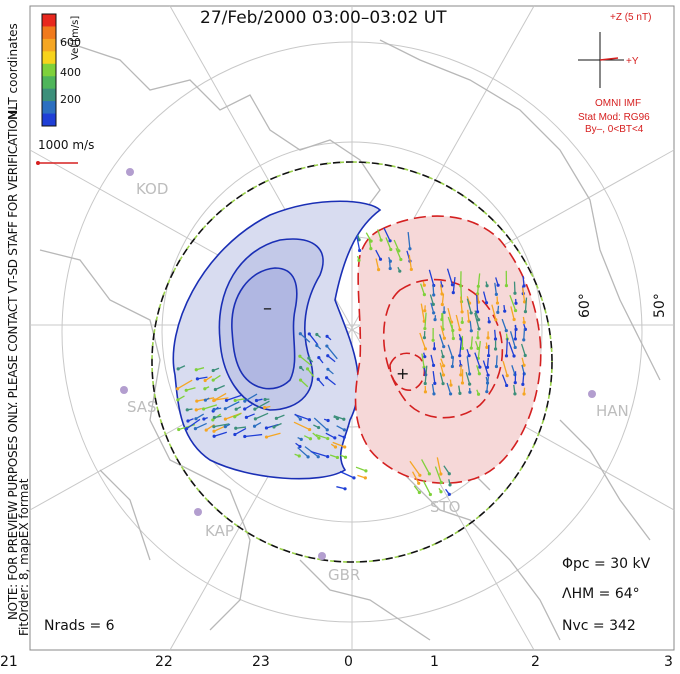 This screenshot has height=674, width=680. What do you see at coordinates (614, 117) in the screenshot?
I see `stat-model-label: Stat Mod: RG96` at bounding box center [614, 117].